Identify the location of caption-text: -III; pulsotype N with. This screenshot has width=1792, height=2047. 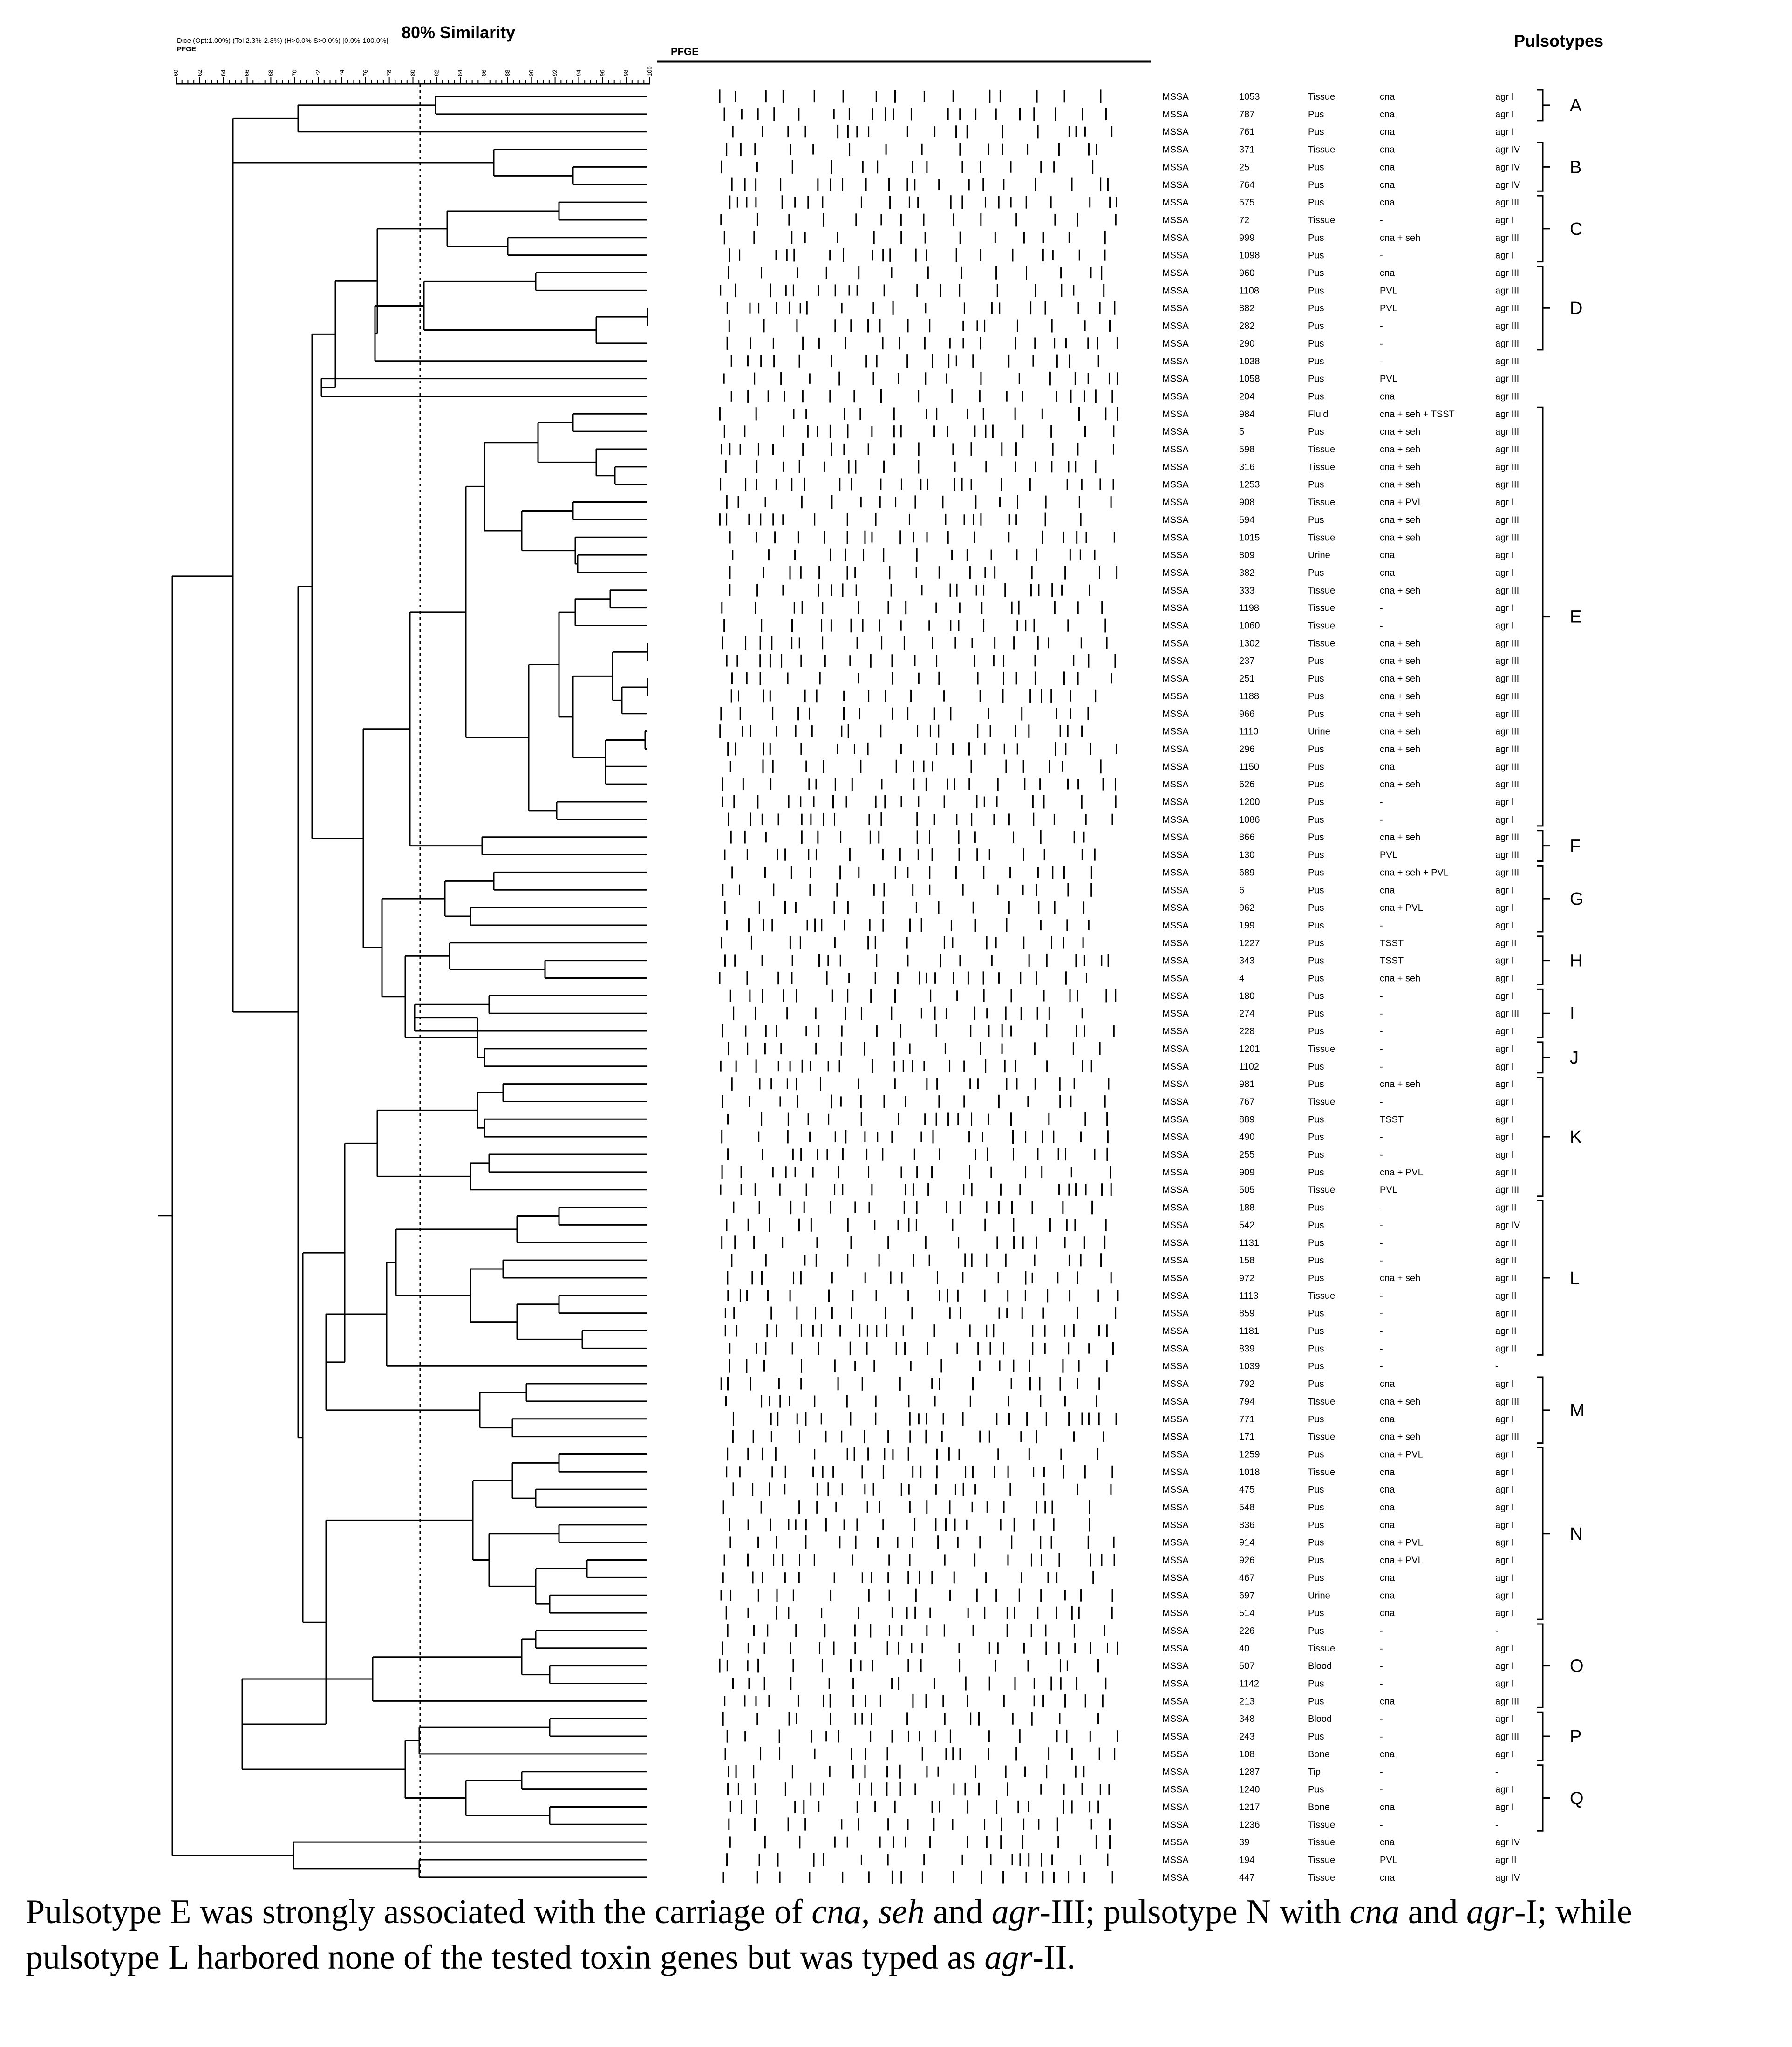
(1194, 1912).